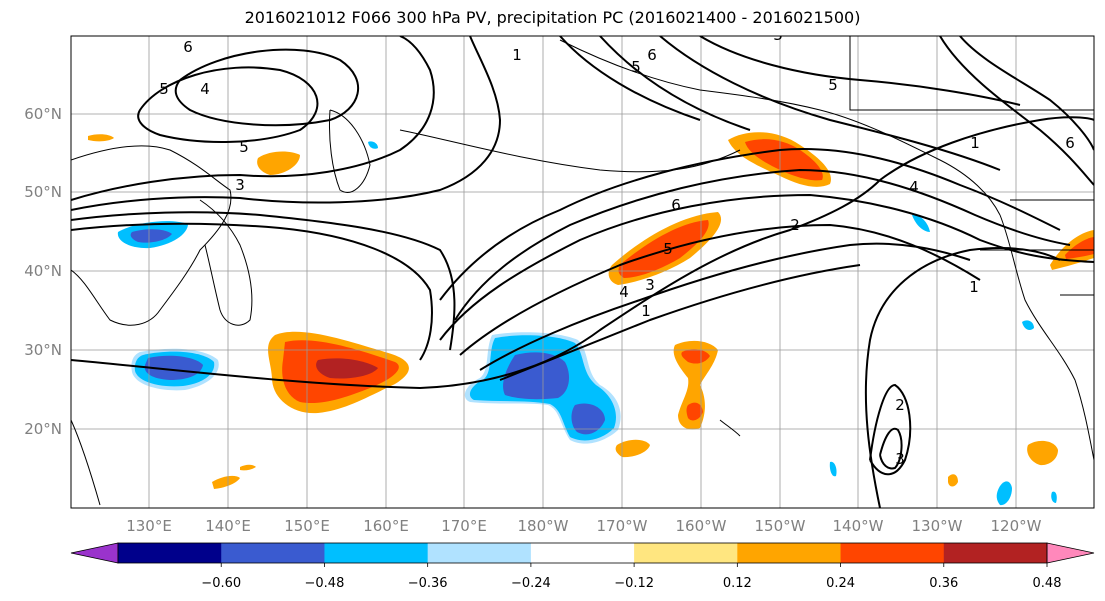 Image resolution: width=1105 pixels, height=601 pixels. What do you see at coordinates (43, 114) in the screenshot?
I see `lat-tick-label: 60°N` at bounding box center [43, 114].